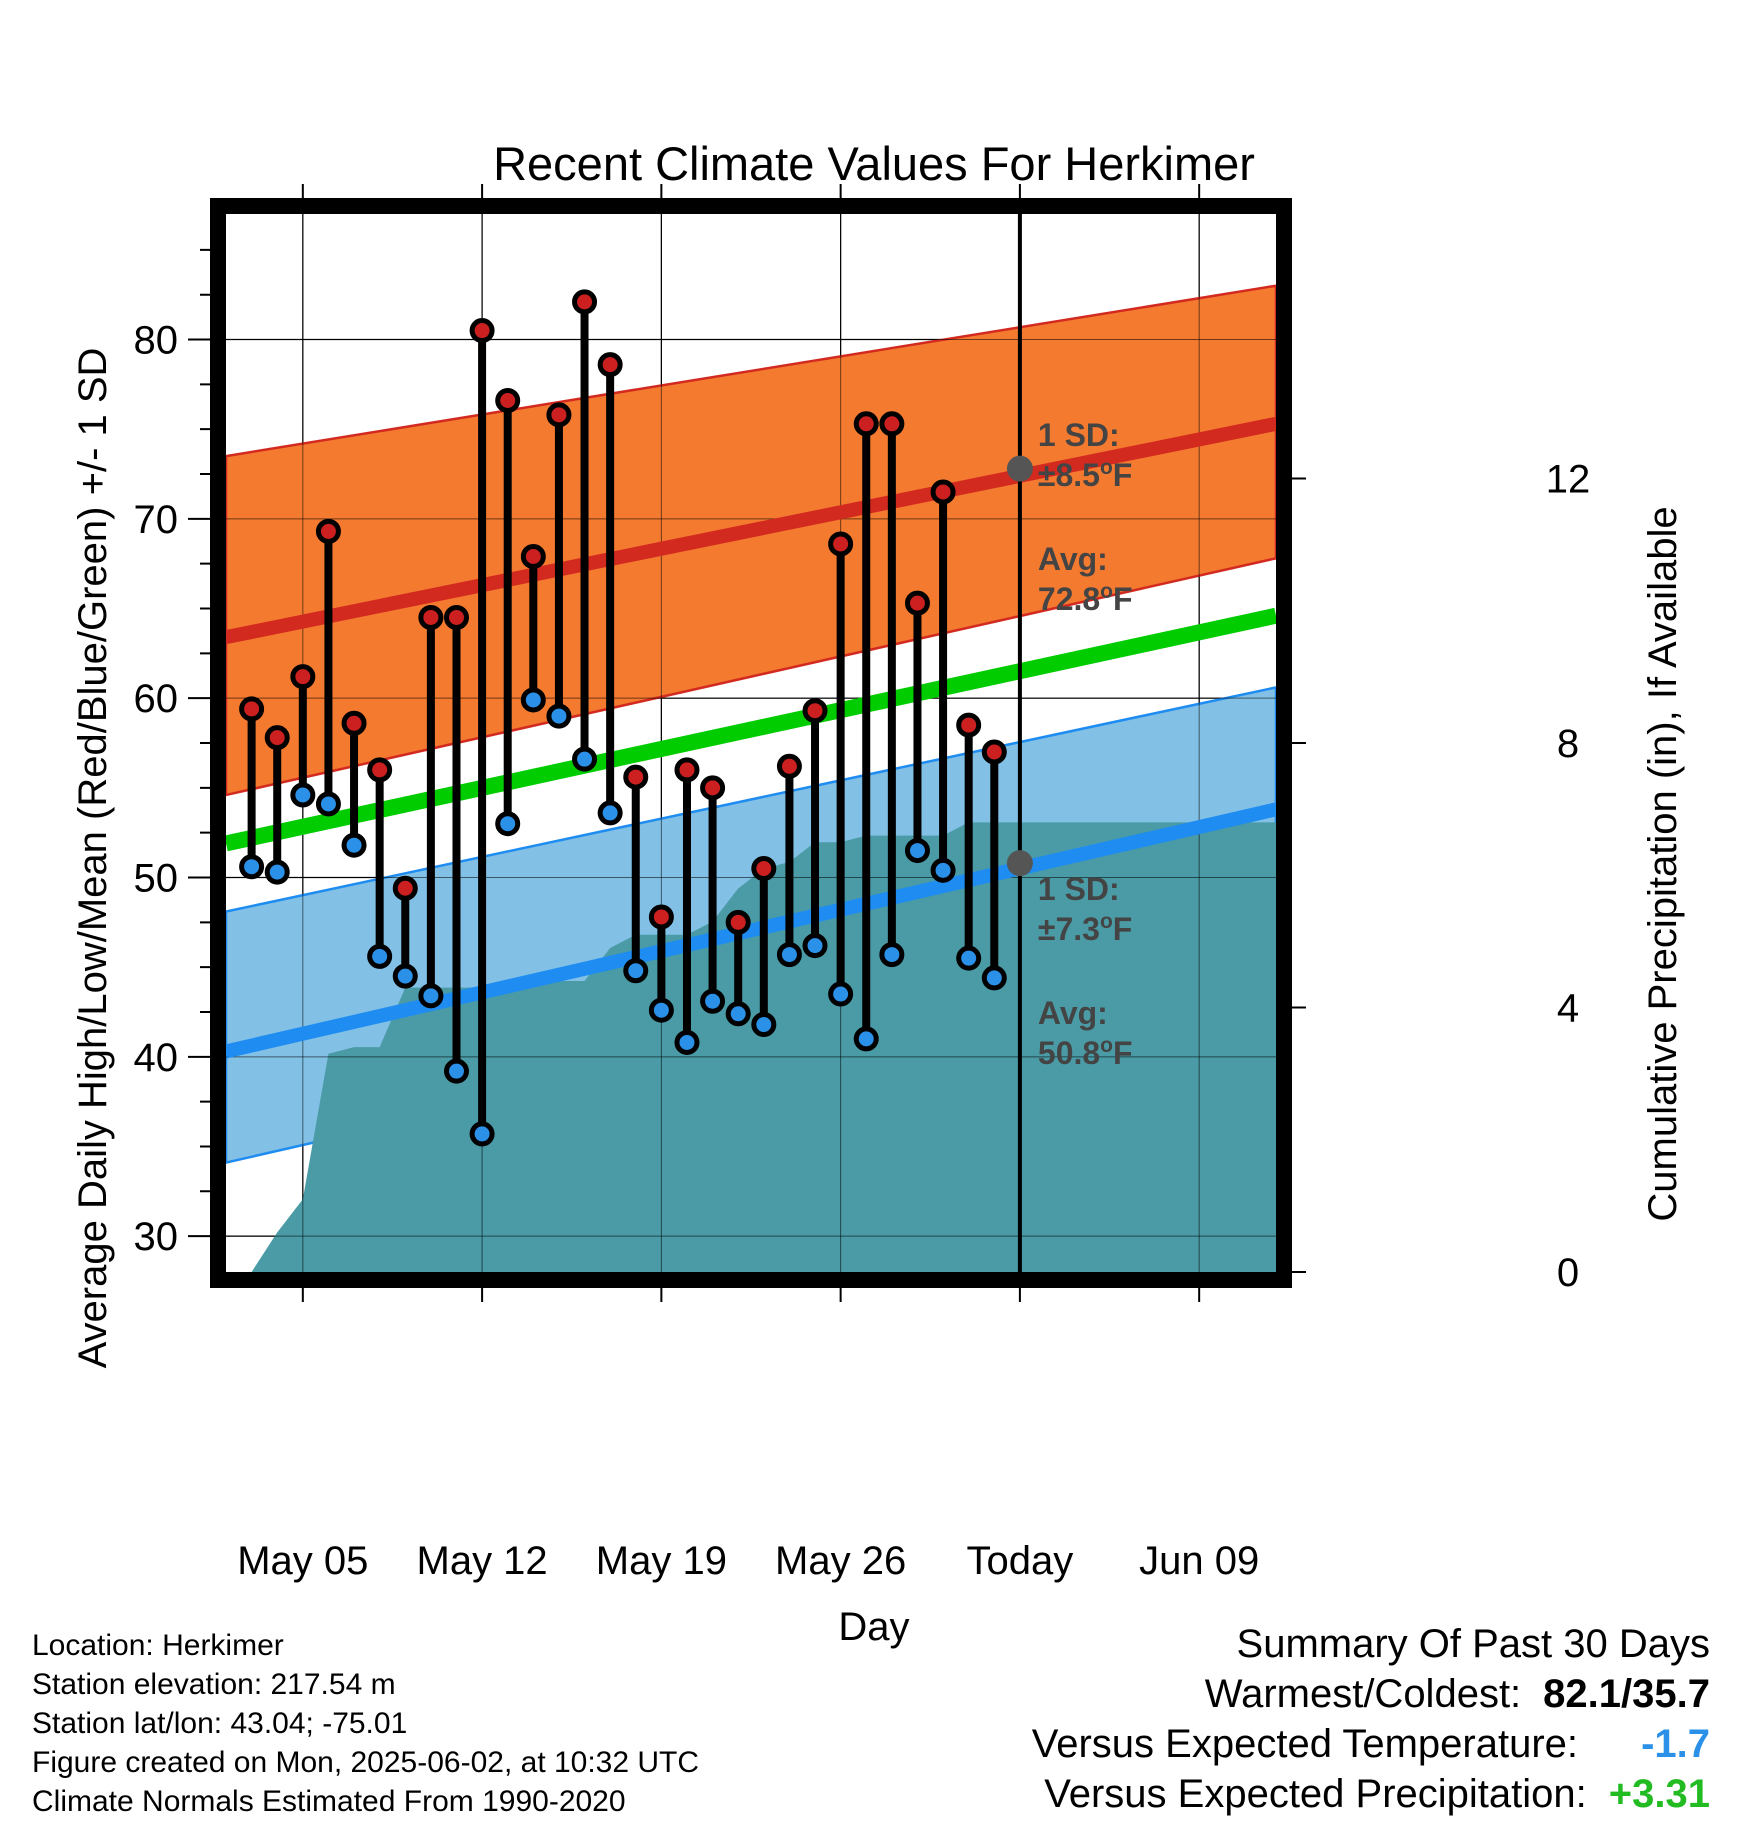  What do you see at coordinates (840, 1561) in the screenshot?
I see `x-tick-label: May 26` at bounding box center [840, 1561].